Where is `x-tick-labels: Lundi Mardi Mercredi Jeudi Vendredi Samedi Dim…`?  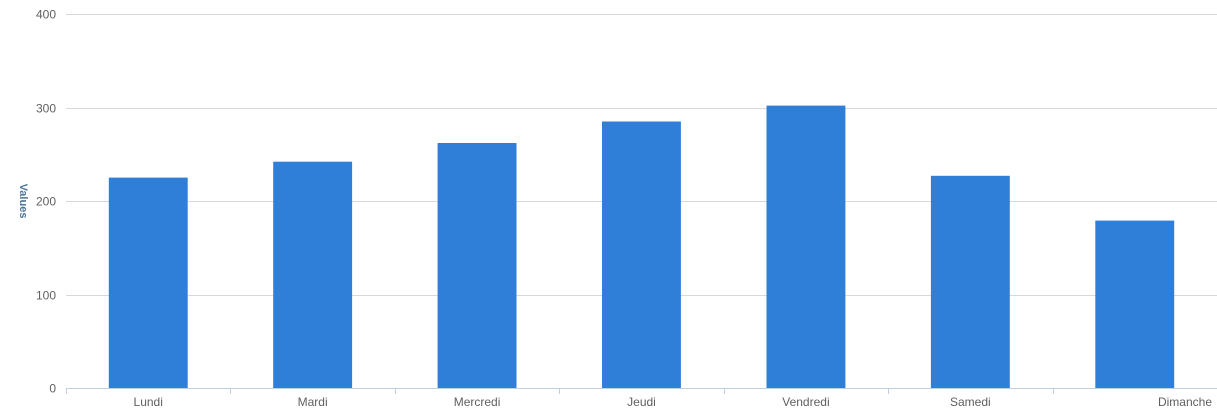 x-tick-labels: Lundi Mardi Mercredi Jeudi Vendredi Samedi Dim… is located at coordinates (673, 401).